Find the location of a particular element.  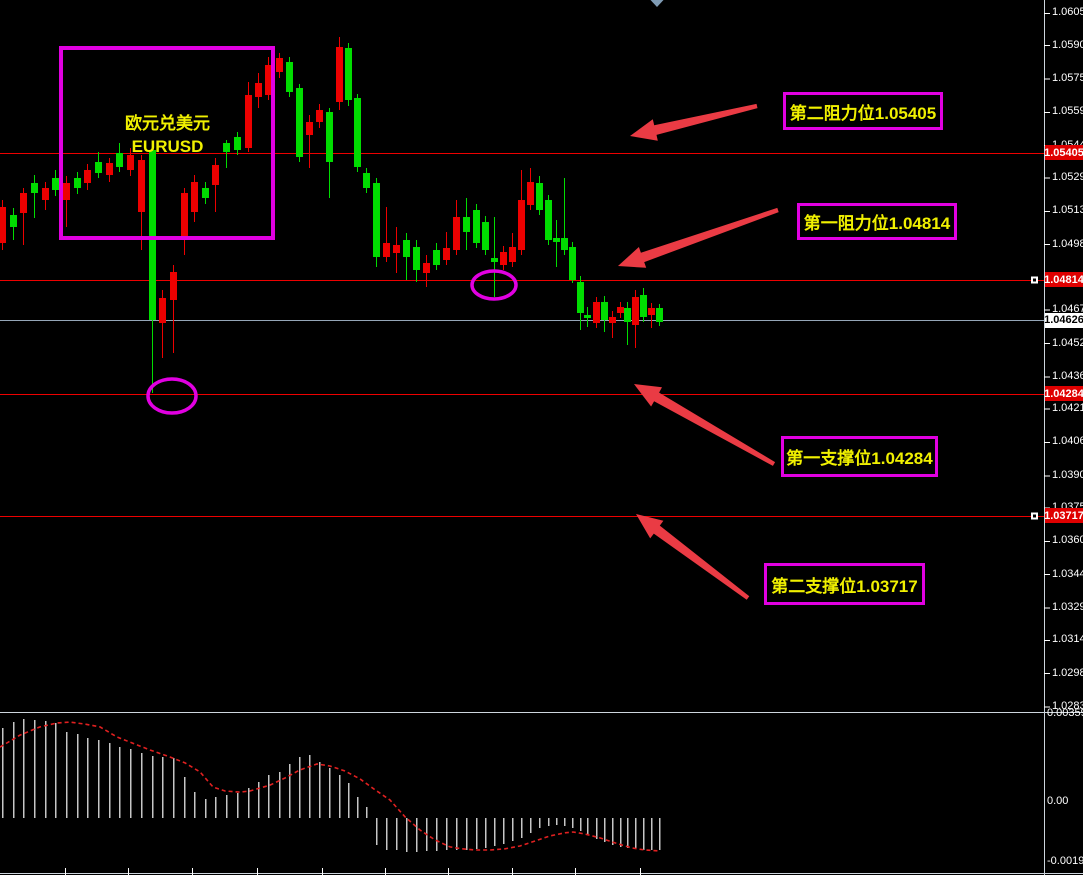

annotation-box-support-1: 第一支撑位1.04284 is located at coordinates (859, 456).